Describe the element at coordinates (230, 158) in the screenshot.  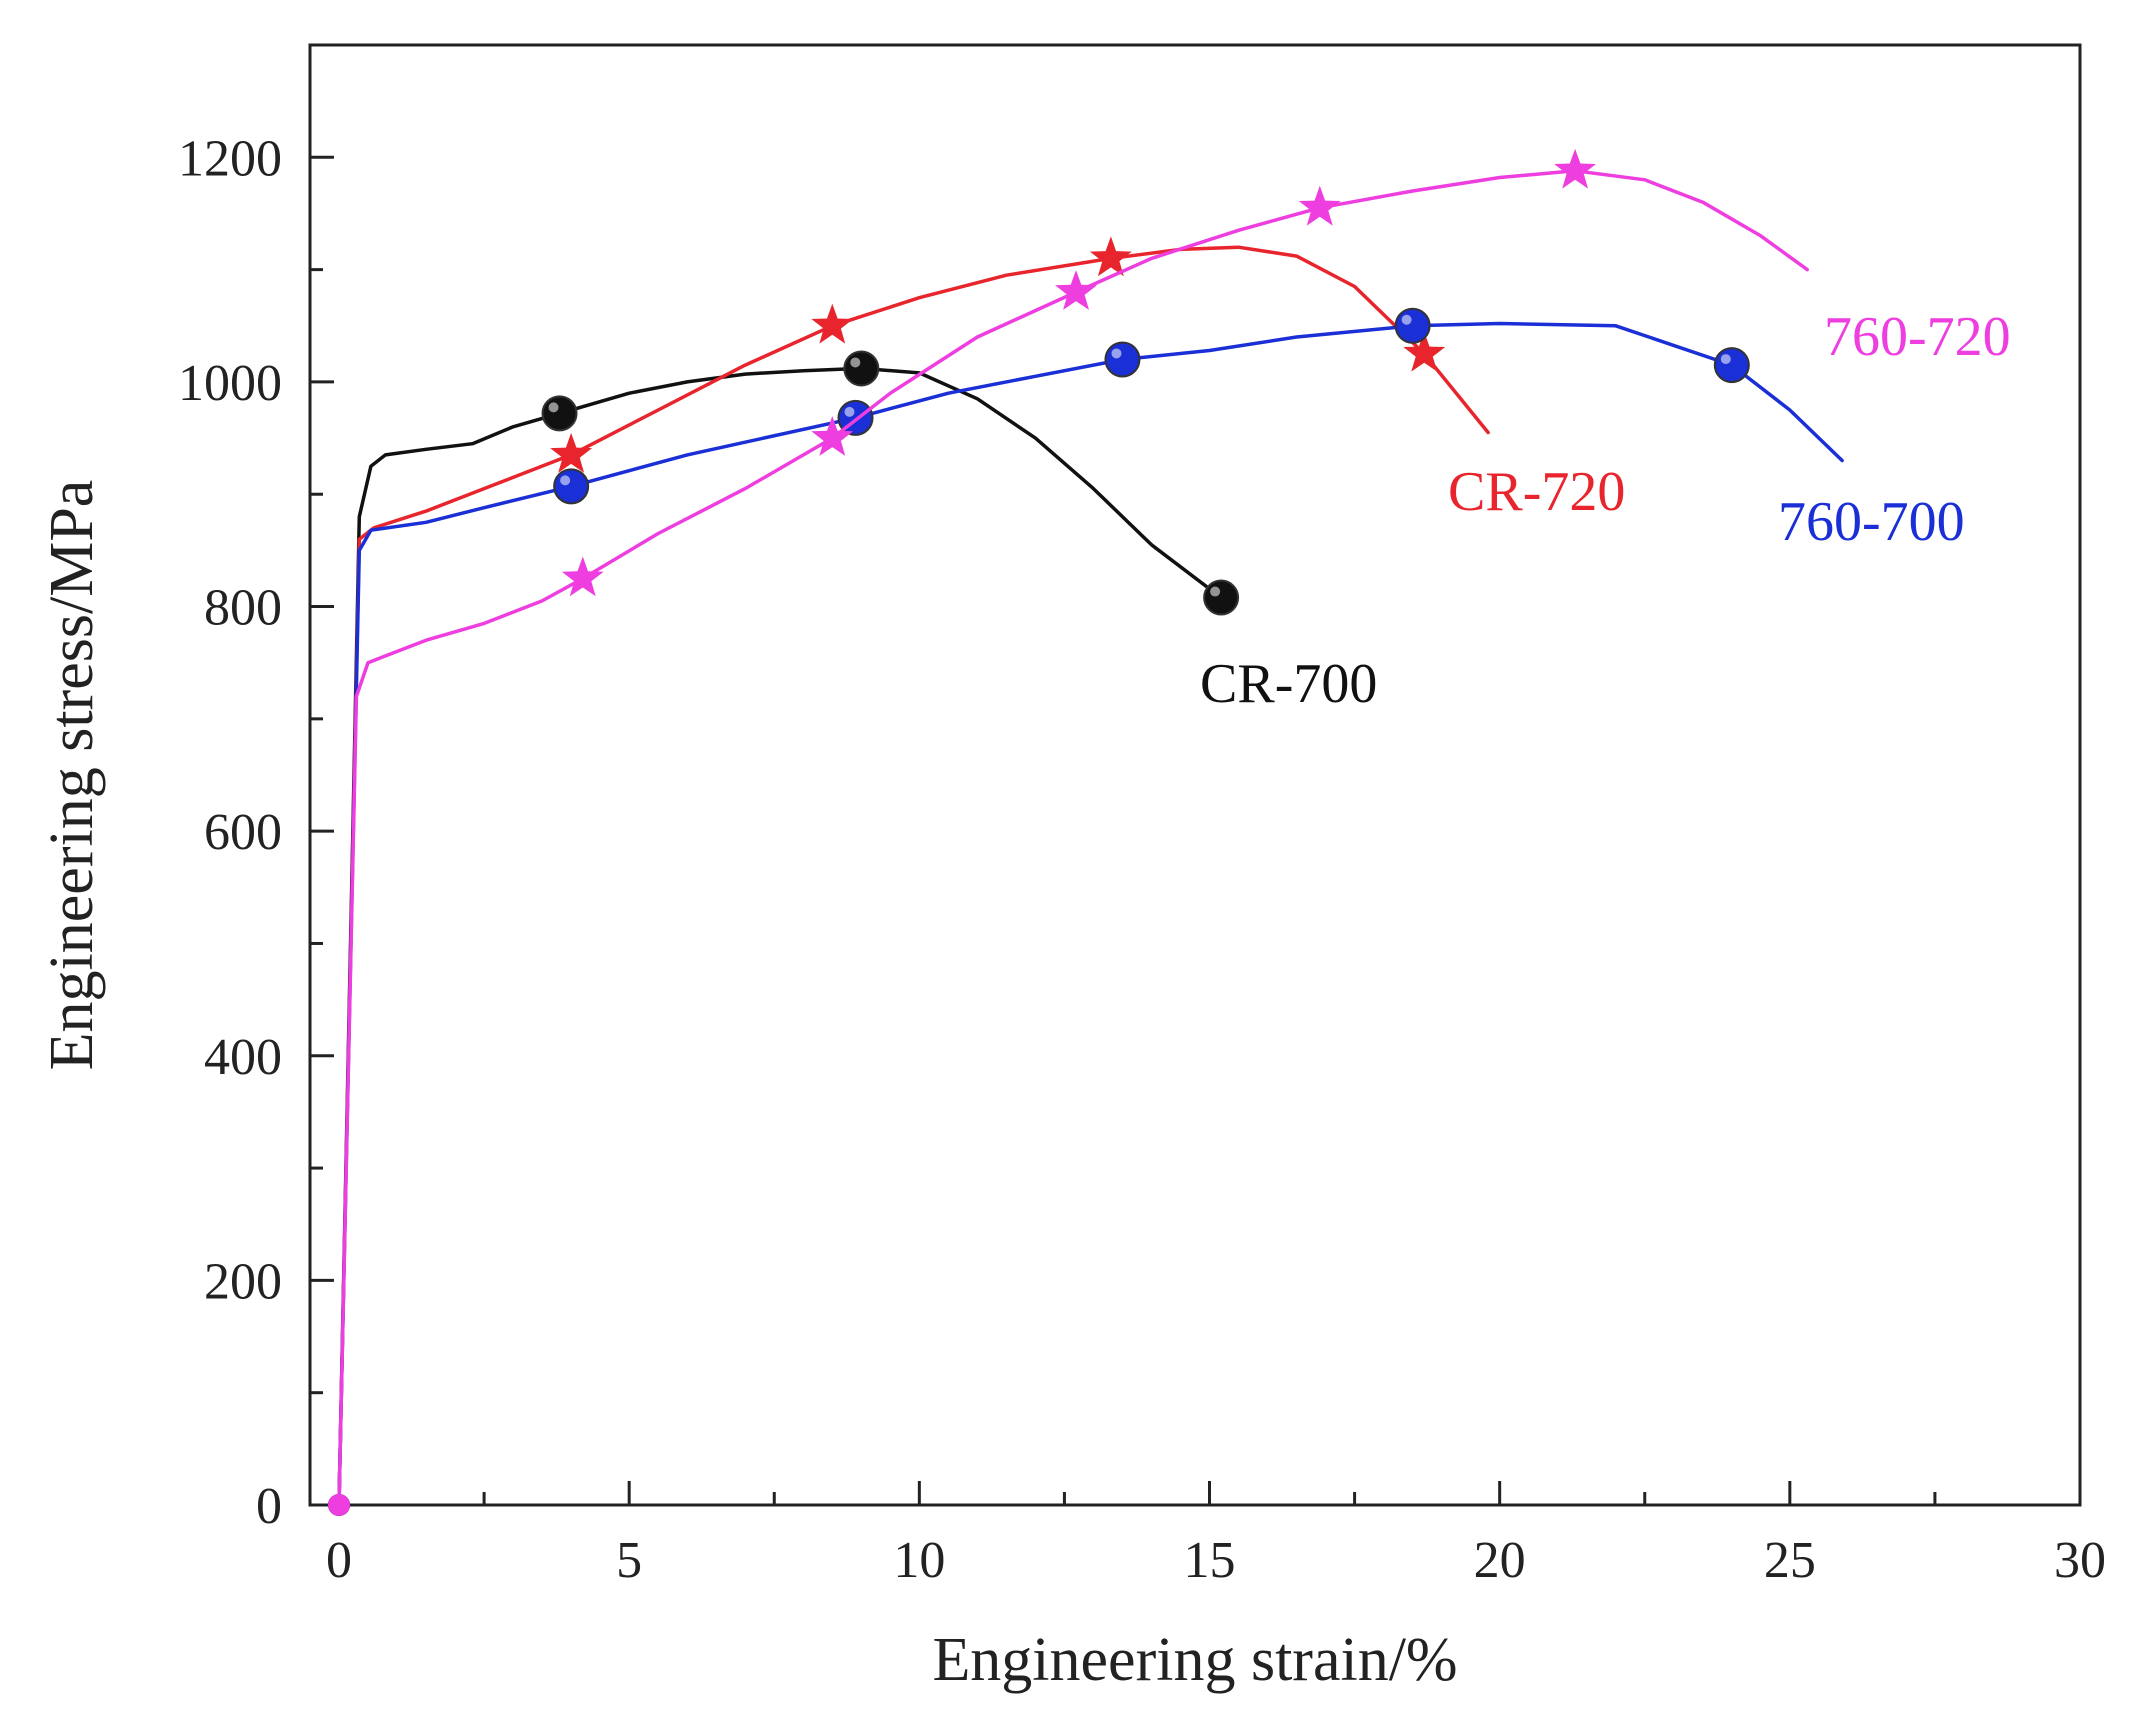
I see `y-tick-label: 1200` at that location.